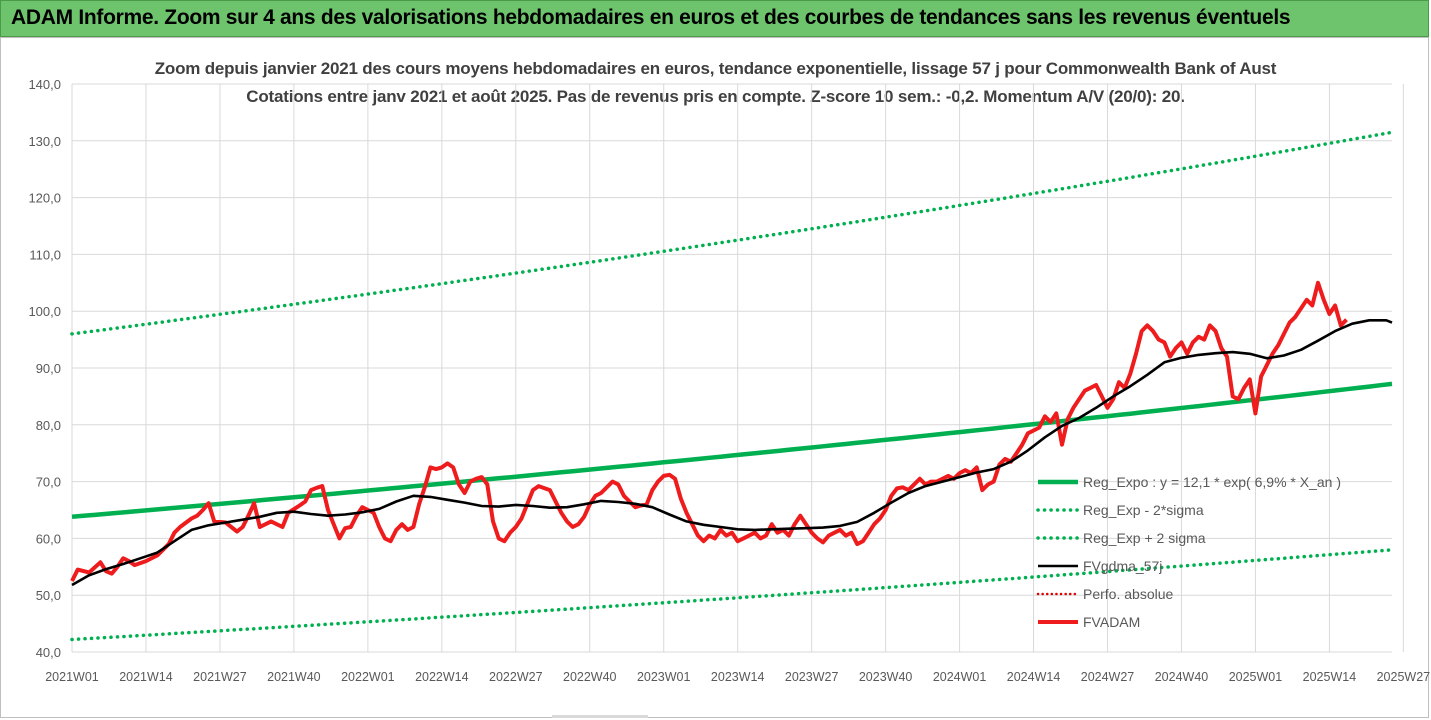  I want to click on y-tick-label: 80,0, so click(48, 425).